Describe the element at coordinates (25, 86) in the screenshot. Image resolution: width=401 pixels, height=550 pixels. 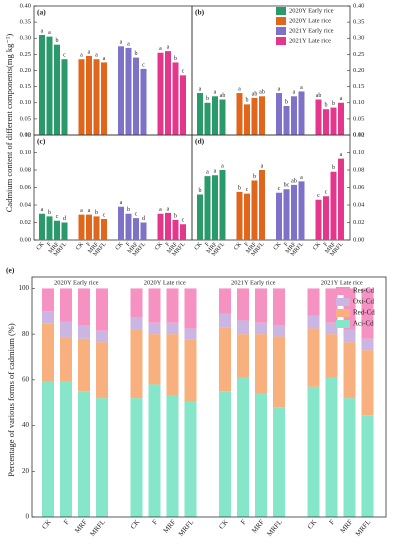
I see `y-tick-label: 0.15` at that location.